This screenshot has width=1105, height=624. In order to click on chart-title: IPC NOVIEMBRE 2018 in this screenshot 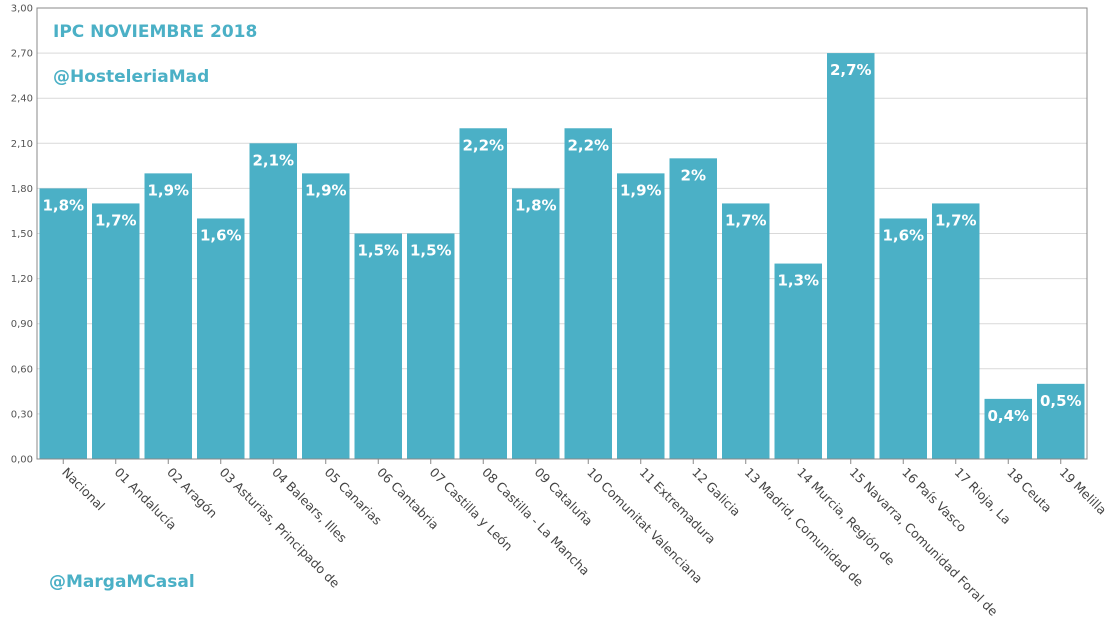, I will do `click(155, 32)`.